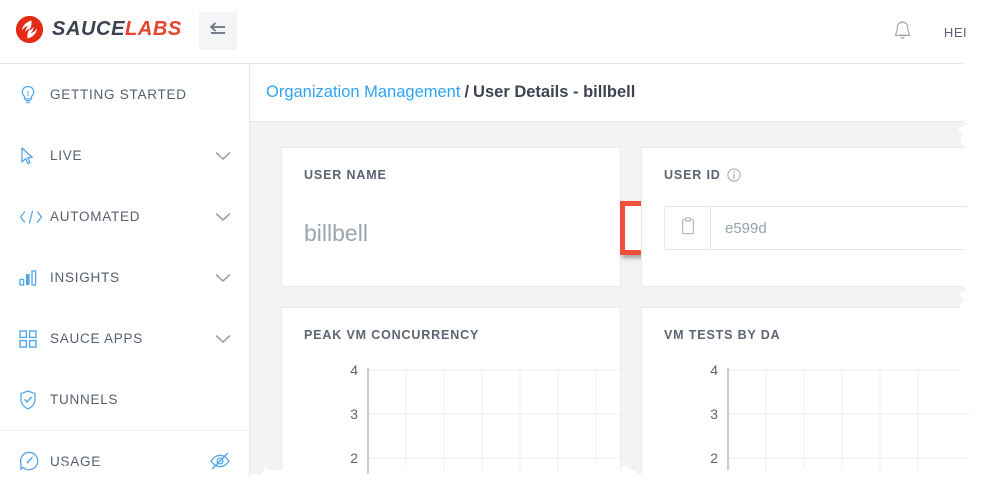 This screenshot has width=981, height=484. Describe the element at coordinates (31, 217) in the screenshot. I see `code-brackets-icon` at that location.